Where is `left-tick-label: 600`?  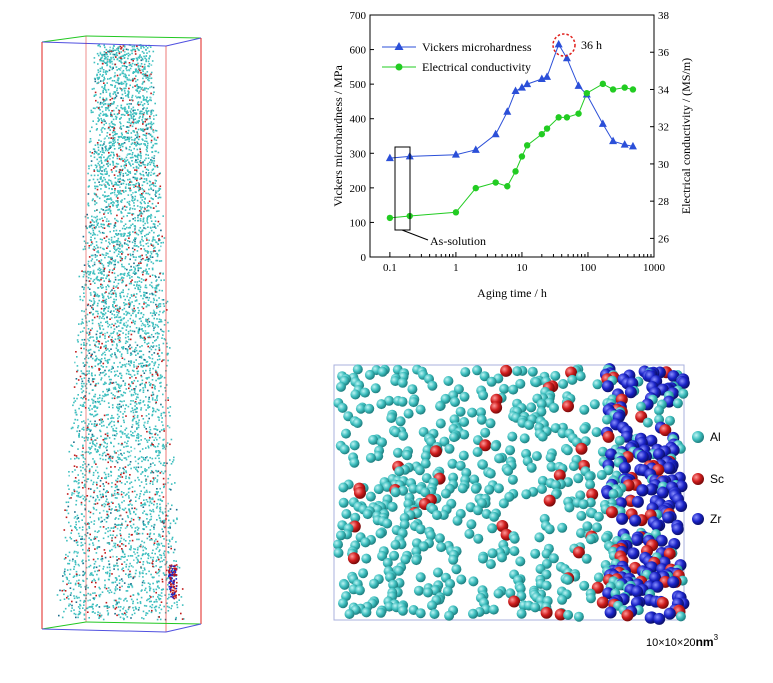
left-tick-label: 600 is located at coordinates (358, 51).